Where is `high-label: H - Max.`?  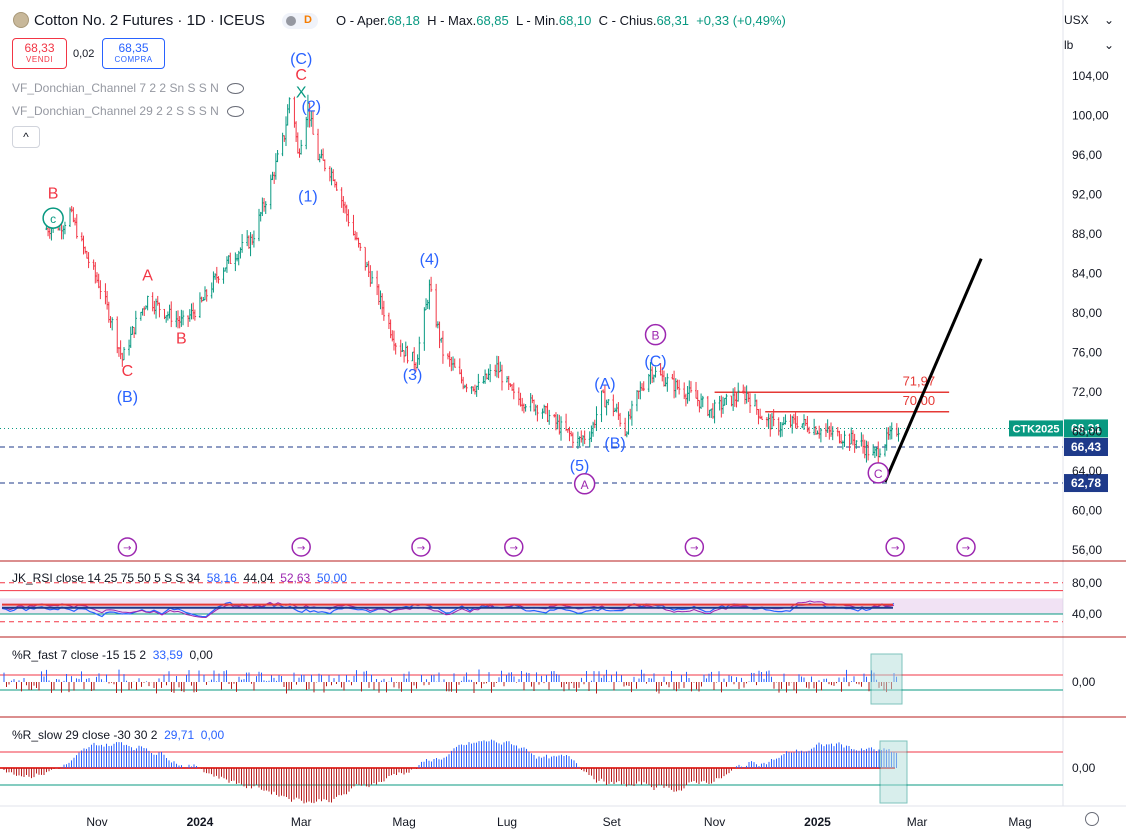 high-label: H - Max. is located at coordinates (452, 20).